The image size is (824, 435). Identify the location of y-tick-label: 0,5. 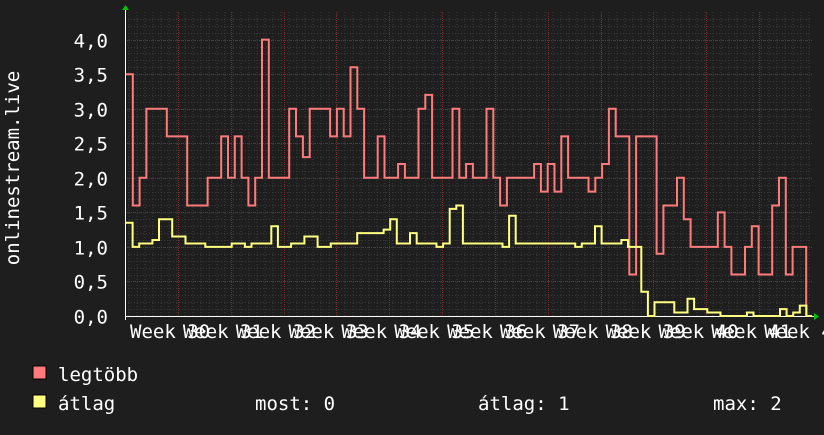
(91, 283).